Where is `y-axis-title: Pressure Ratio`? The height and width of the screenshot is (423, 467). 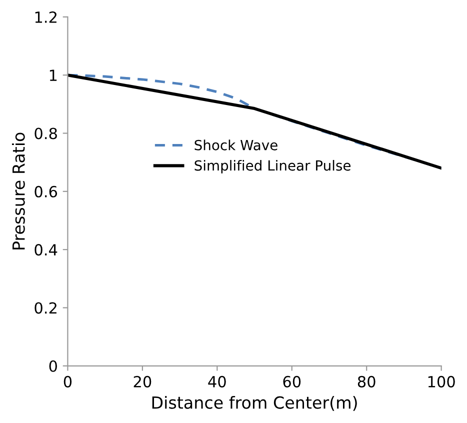 y-axis-title: Pressure Ratio is located at coordinates (18, 191).